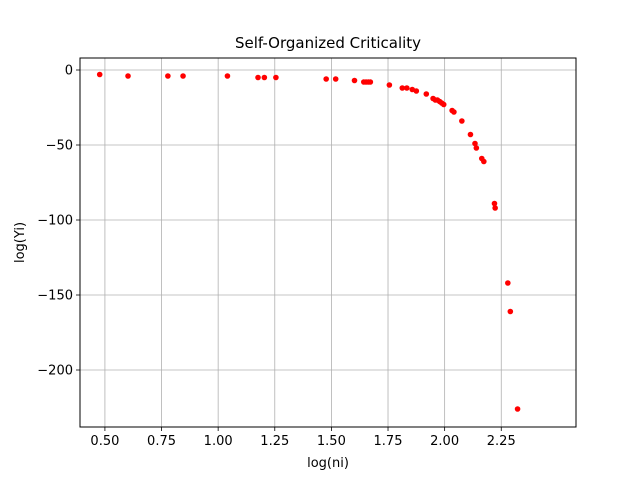 The height and width of the screenshot is (480, 640). Describe the element at coordinates (274, 441) in the screenshot. I see `x-tick-label: 1.25` at that location.